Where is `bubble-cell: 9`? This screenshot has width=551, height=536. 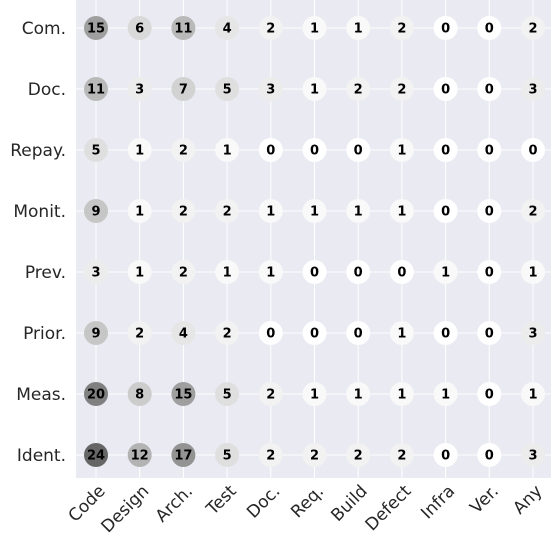
bubble-cell: 9 is located at coordinates (96, 333).